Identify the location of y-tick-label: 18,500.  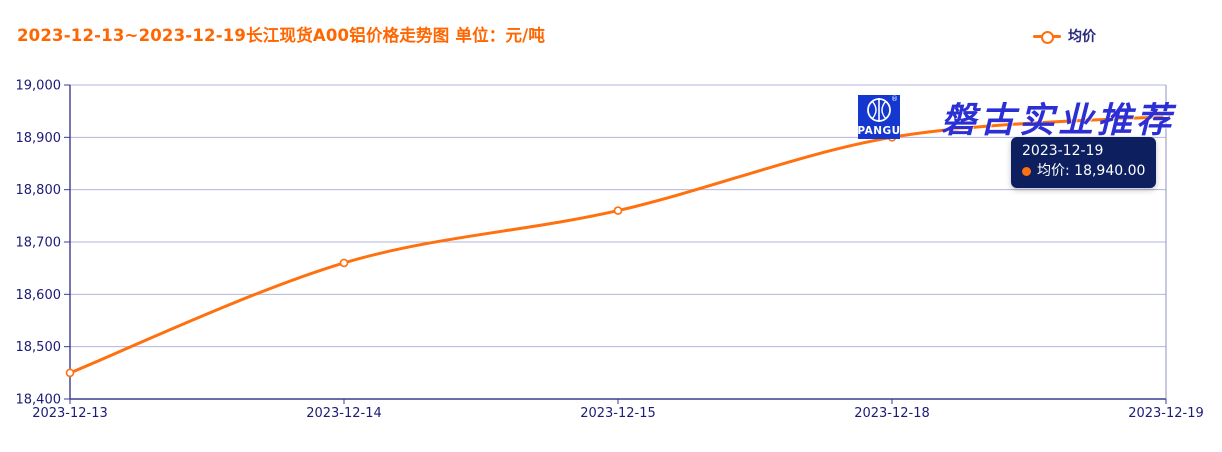
(39, 347).